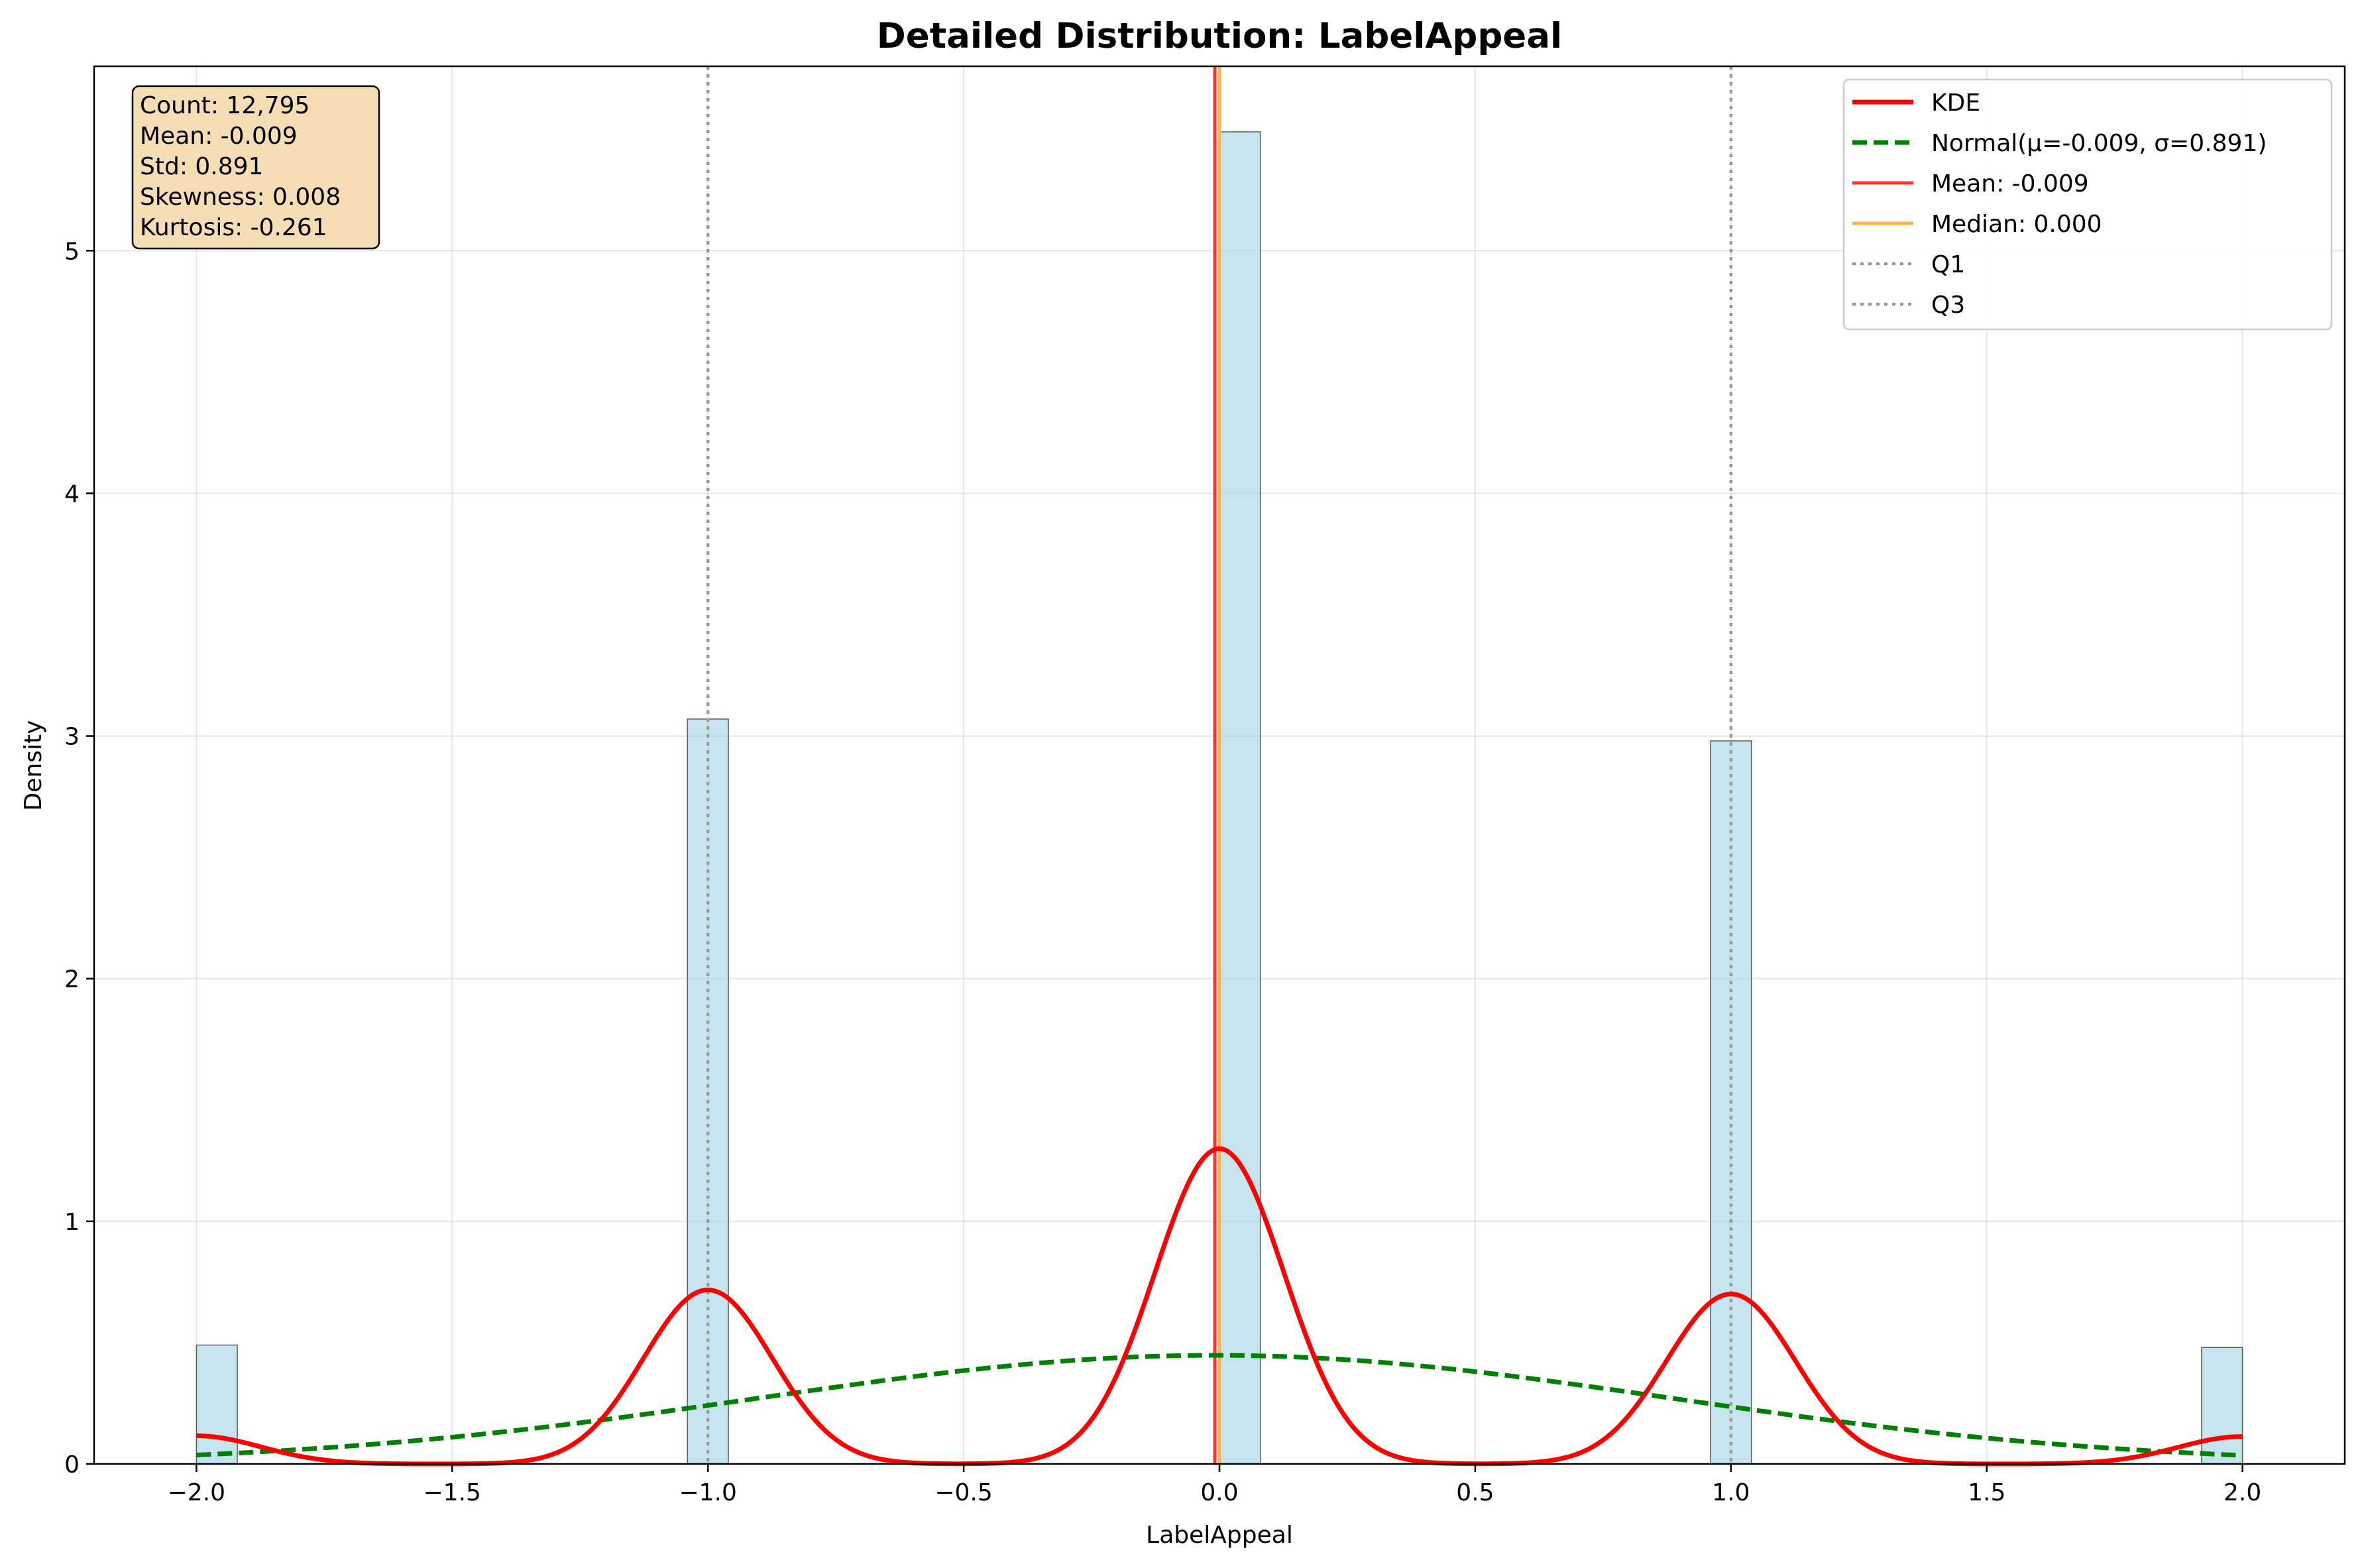  Describe the element at coordinates (1219, 36) in the screenshot. I see `chart-title: Detailed Distribution: LabelAppeal` at that location.